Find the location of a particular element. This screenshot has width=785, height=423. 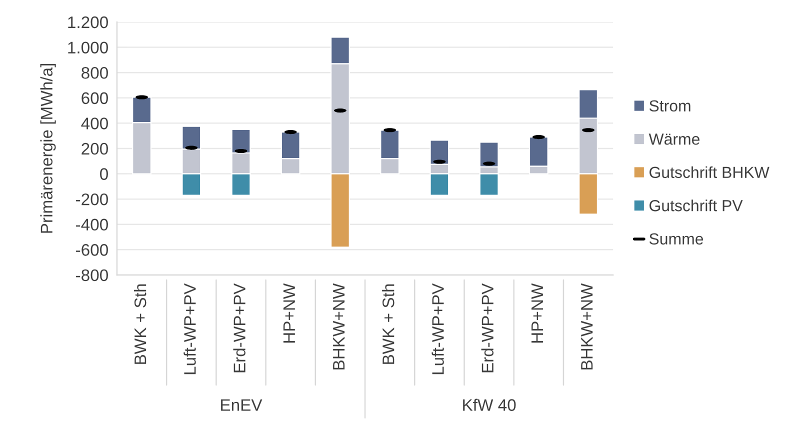

y-tick-label: -400 is located at coordinates (92, 224).